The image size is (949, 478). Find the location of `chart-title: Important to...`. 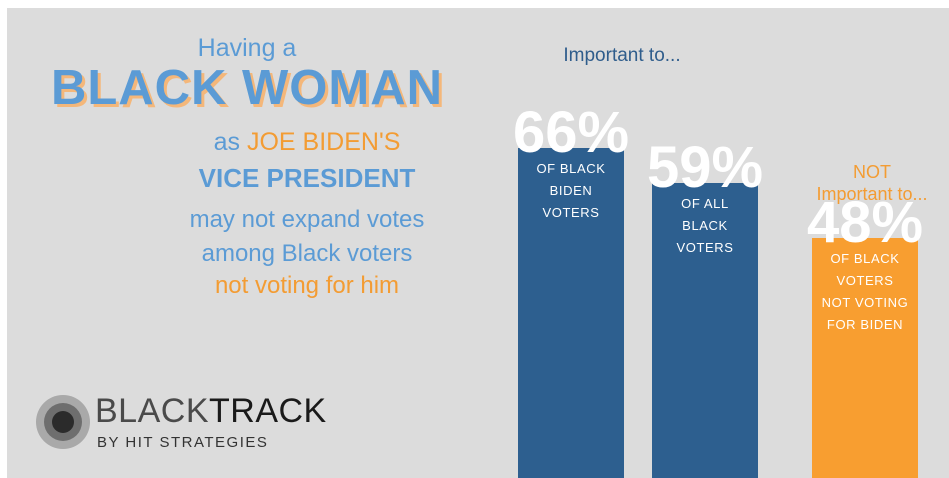

chart-title: Important to... is located at coordinates (622, 55).